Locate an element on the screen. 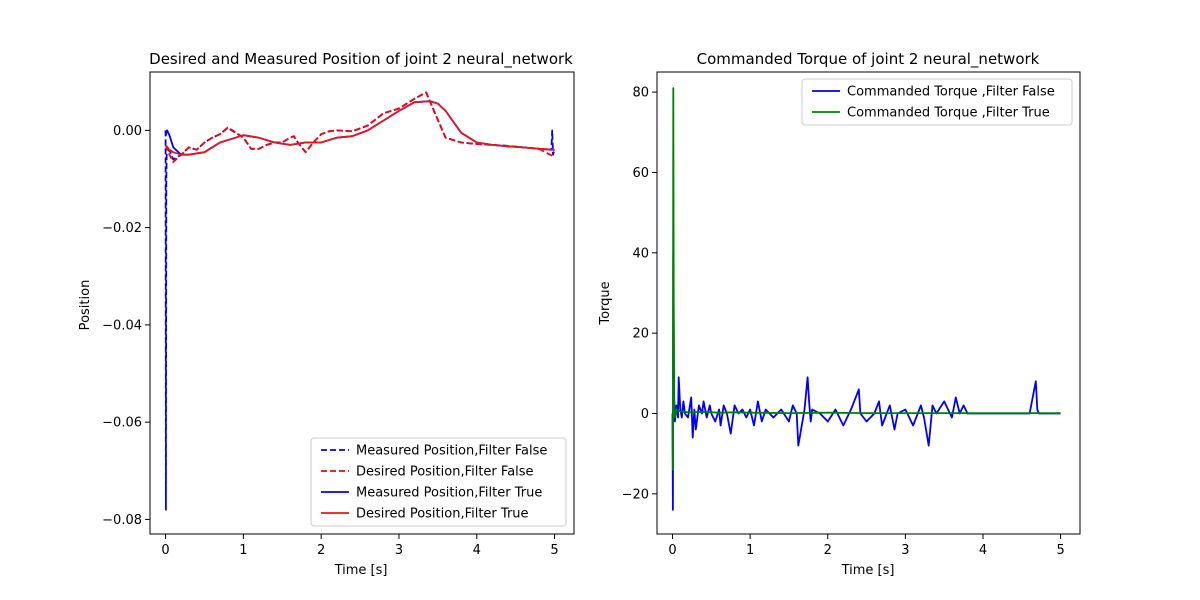 This screenshot has width=1200, height=600. y-tick-label: −0.02 is located at coordinates (122, 228).